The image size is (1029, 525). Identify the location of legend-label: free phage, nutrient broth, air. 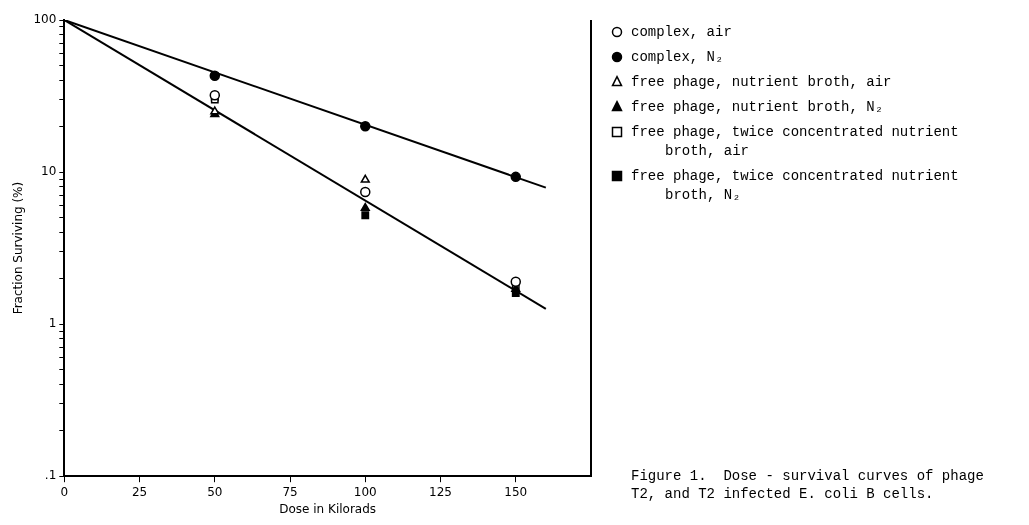
(761, 82).